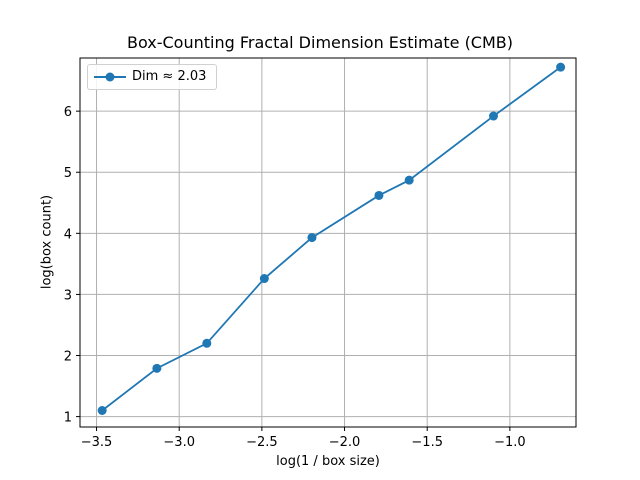 The height and width of the screenshot is (480, 640). Describe the element at coordinates (169, 76) in the screenshot. I see `legend-label: Dim ≈ 2.03` at that location.